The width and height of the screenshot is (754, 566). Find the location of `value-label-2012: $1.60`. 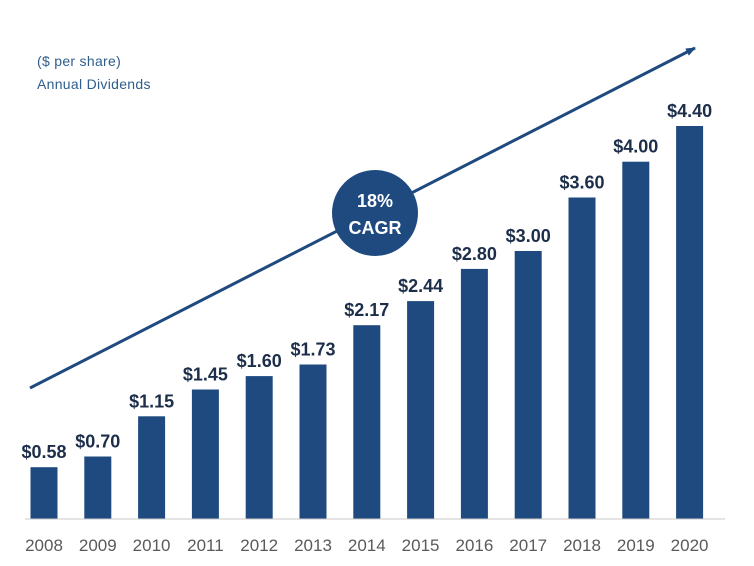

value-label-2012: $1.60 is located at coordinates (259, 361).